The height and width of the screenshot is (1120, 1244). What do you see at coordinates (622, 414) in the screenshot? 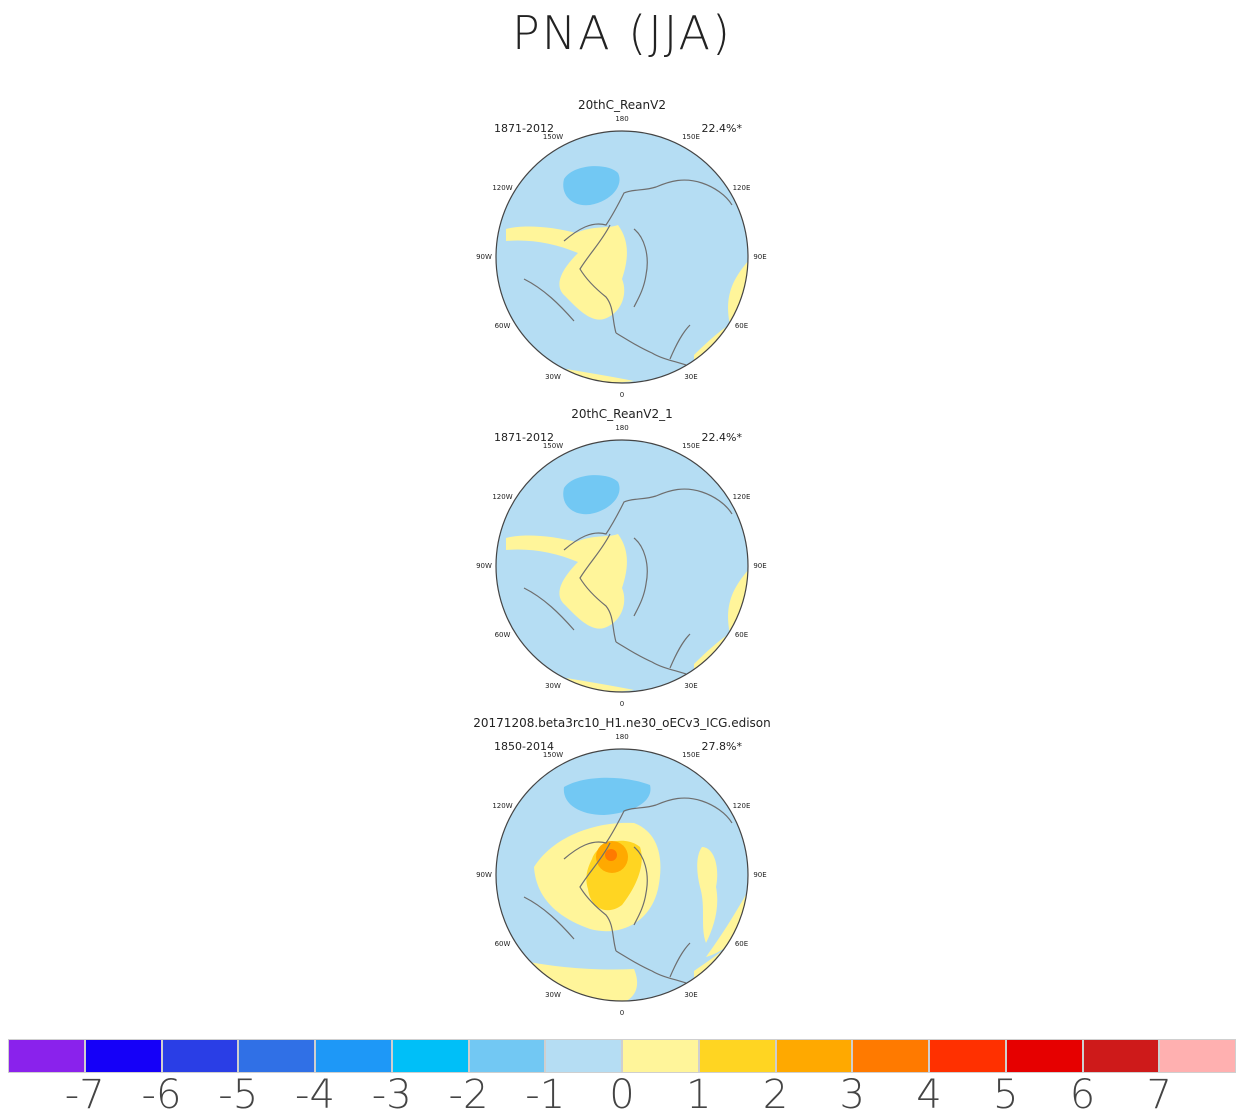
I see `panel-title: 20thC_ReanV2_1` at bounding box center [622, 414].